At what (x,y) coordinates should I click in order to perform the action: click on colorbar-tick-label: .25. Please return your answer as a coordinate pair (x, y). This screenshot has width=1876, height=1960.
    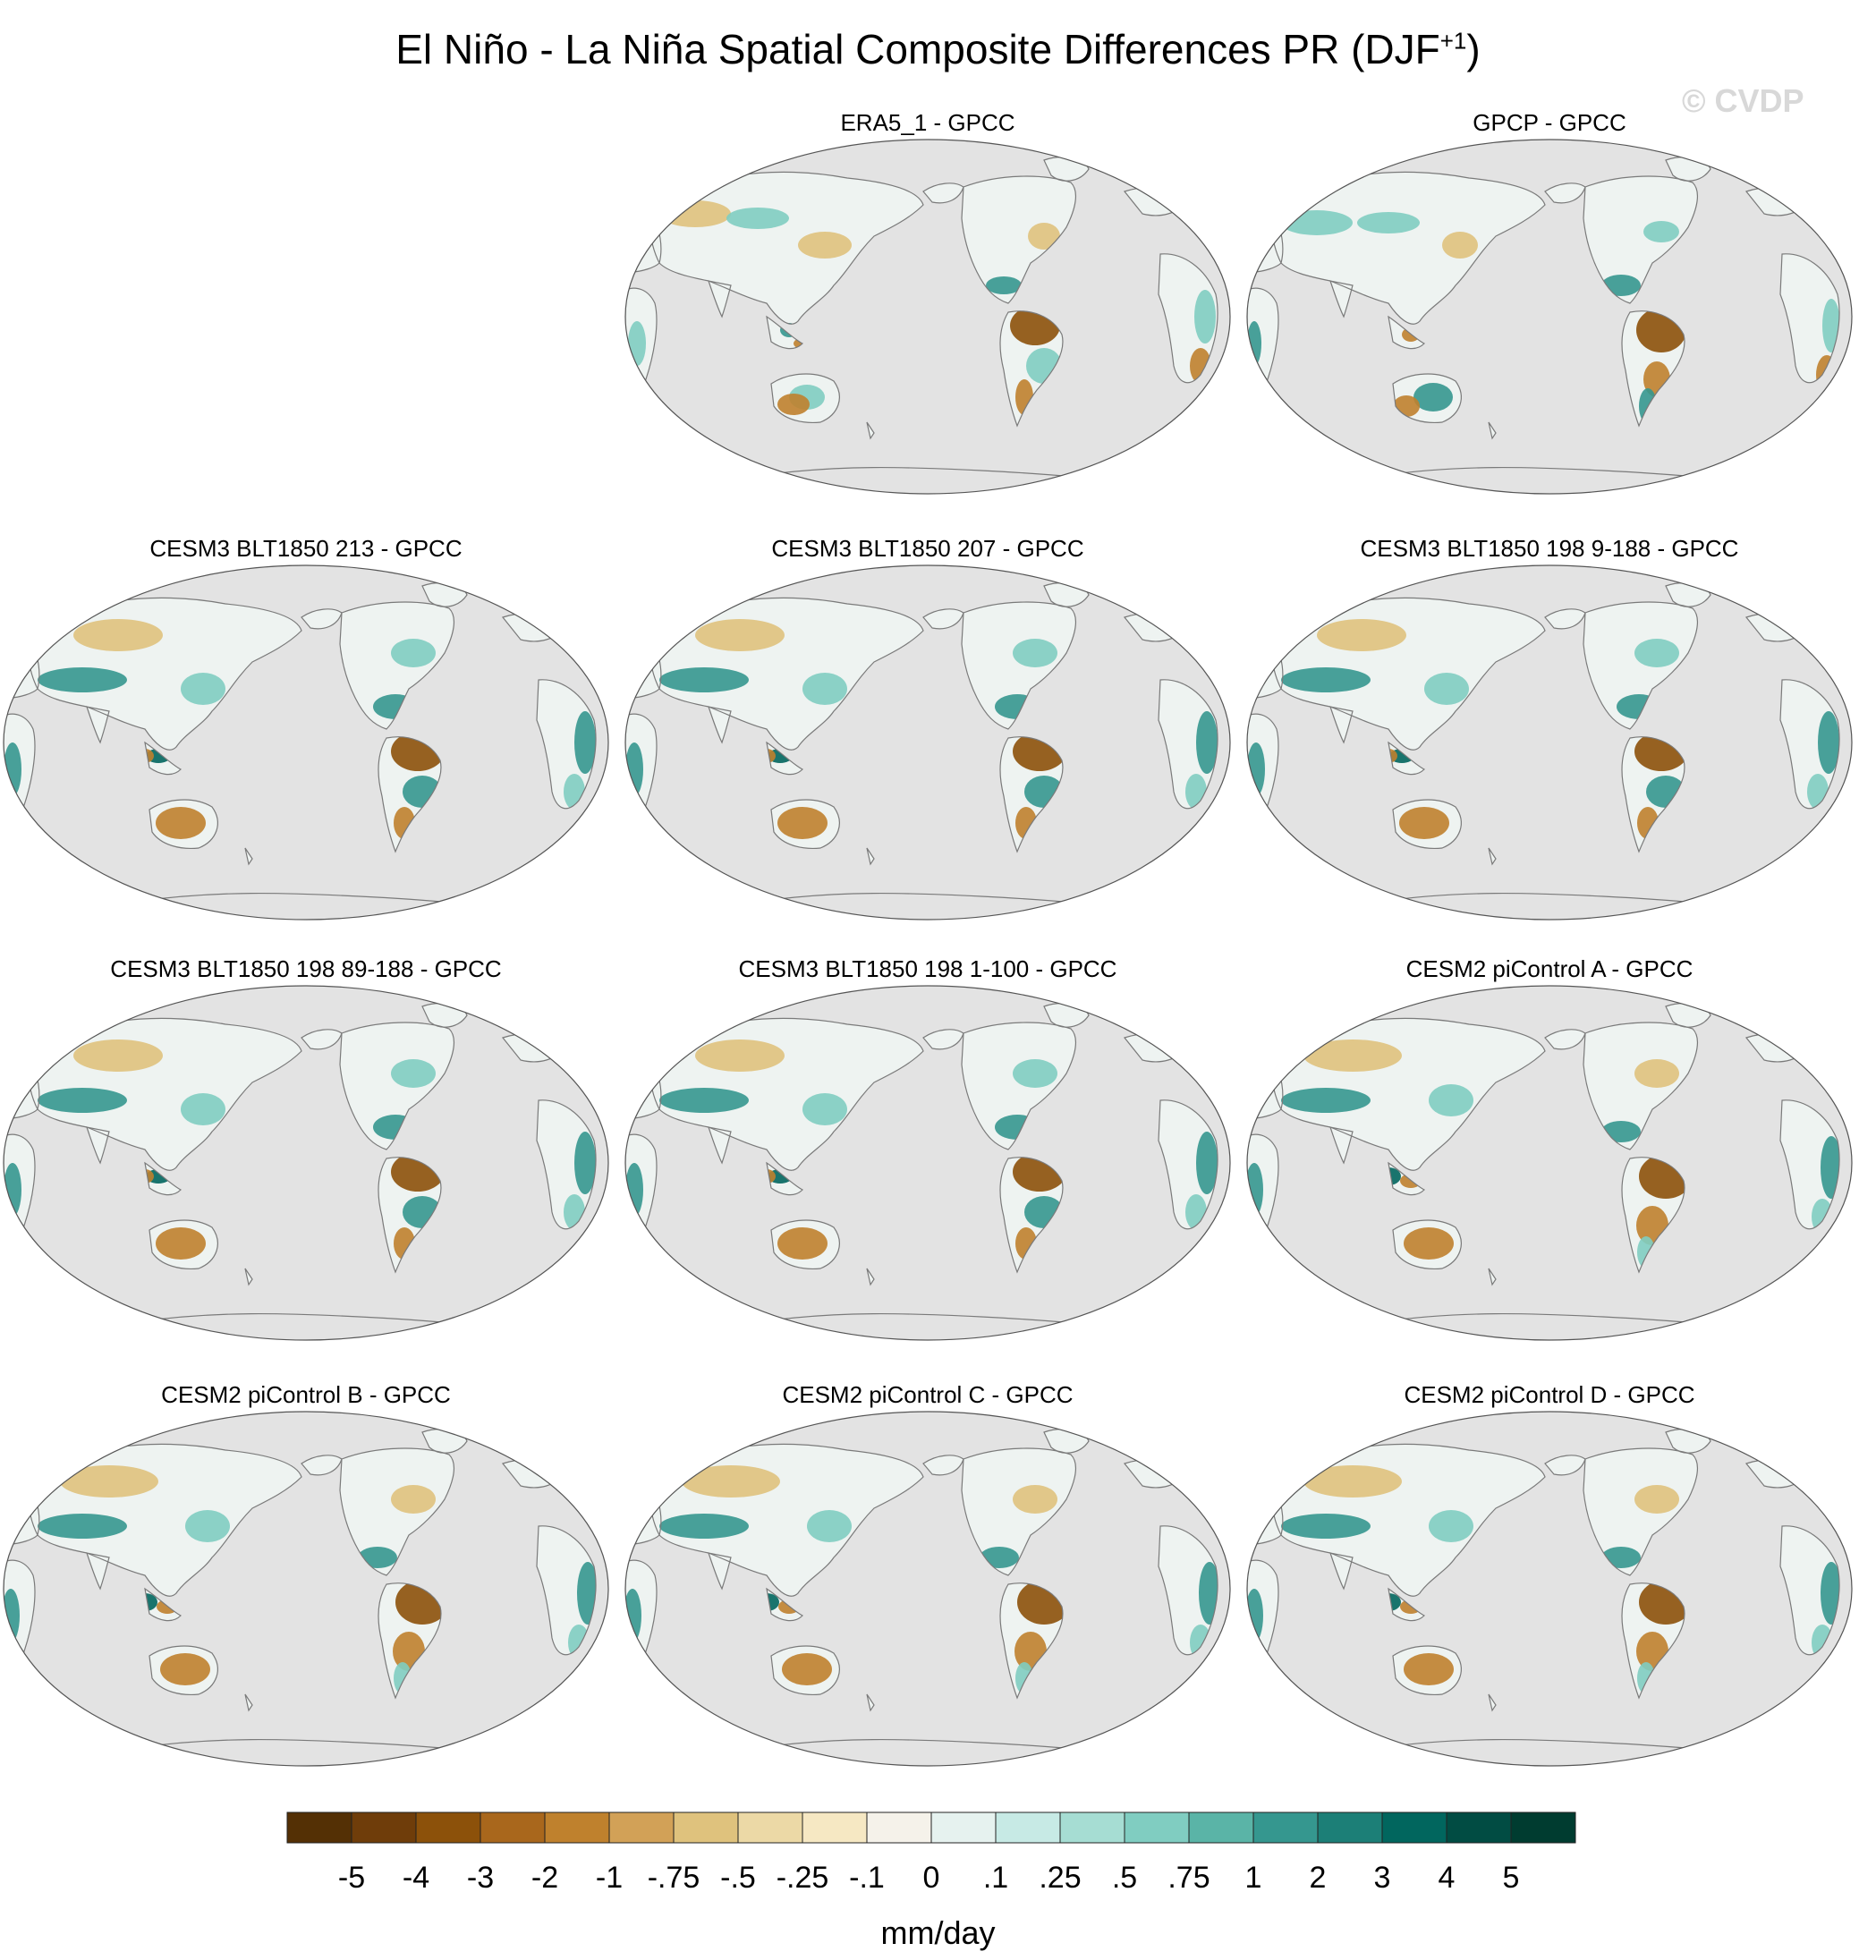
    Looking at the image, I should click on (1060, 1878).